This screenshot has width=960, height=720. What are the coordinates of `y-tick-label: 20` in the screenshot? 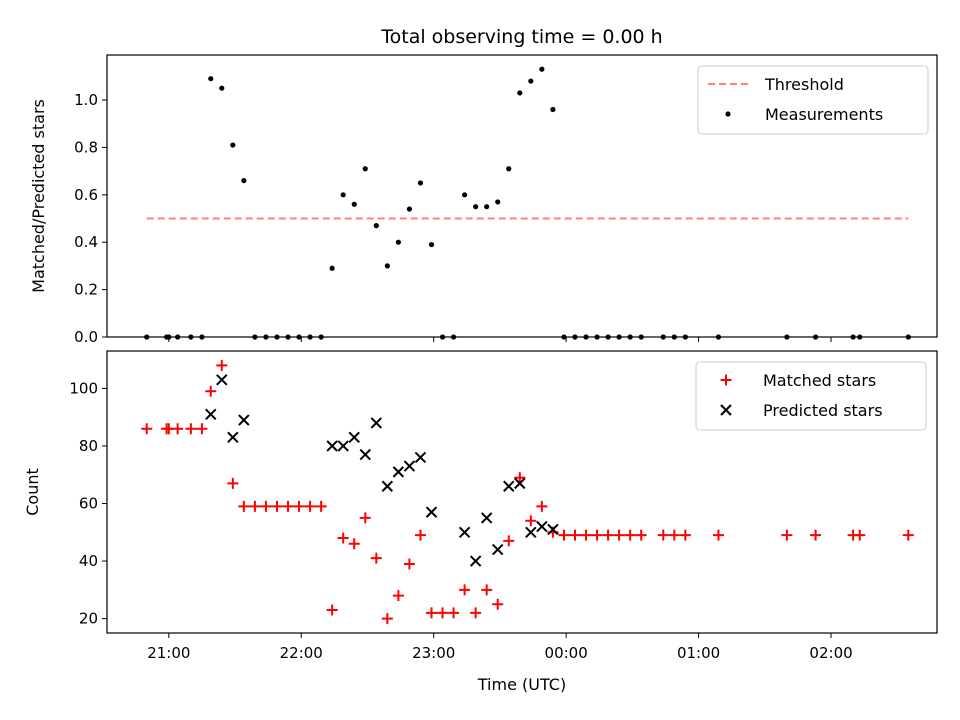 It's located at (88, 619).